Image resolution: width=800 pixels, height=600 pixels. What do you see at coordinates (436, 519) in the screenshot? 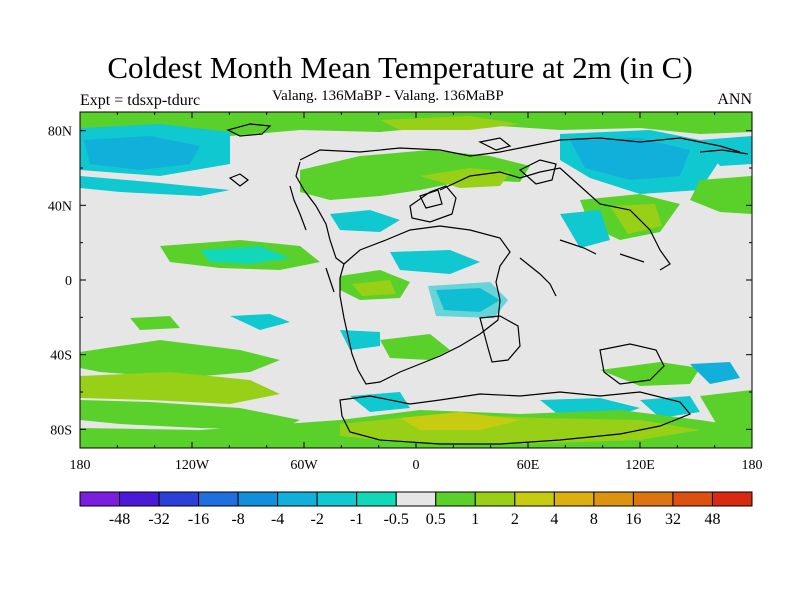
I see `colorbar-label: 0.5` at bounding box center [436, 519].